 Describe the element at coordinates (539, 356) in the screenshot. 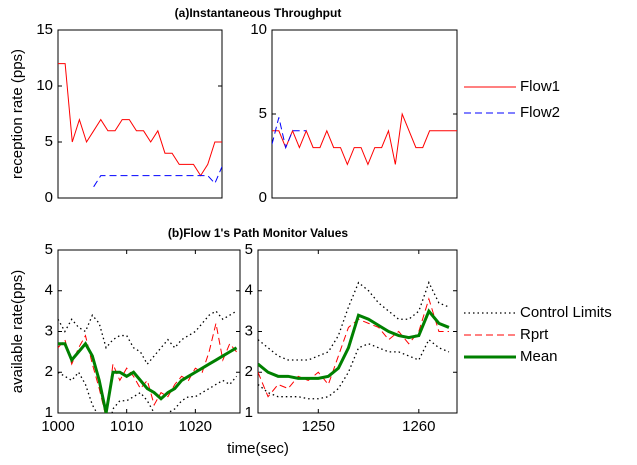

I see `legend-label: Mean` at that location.